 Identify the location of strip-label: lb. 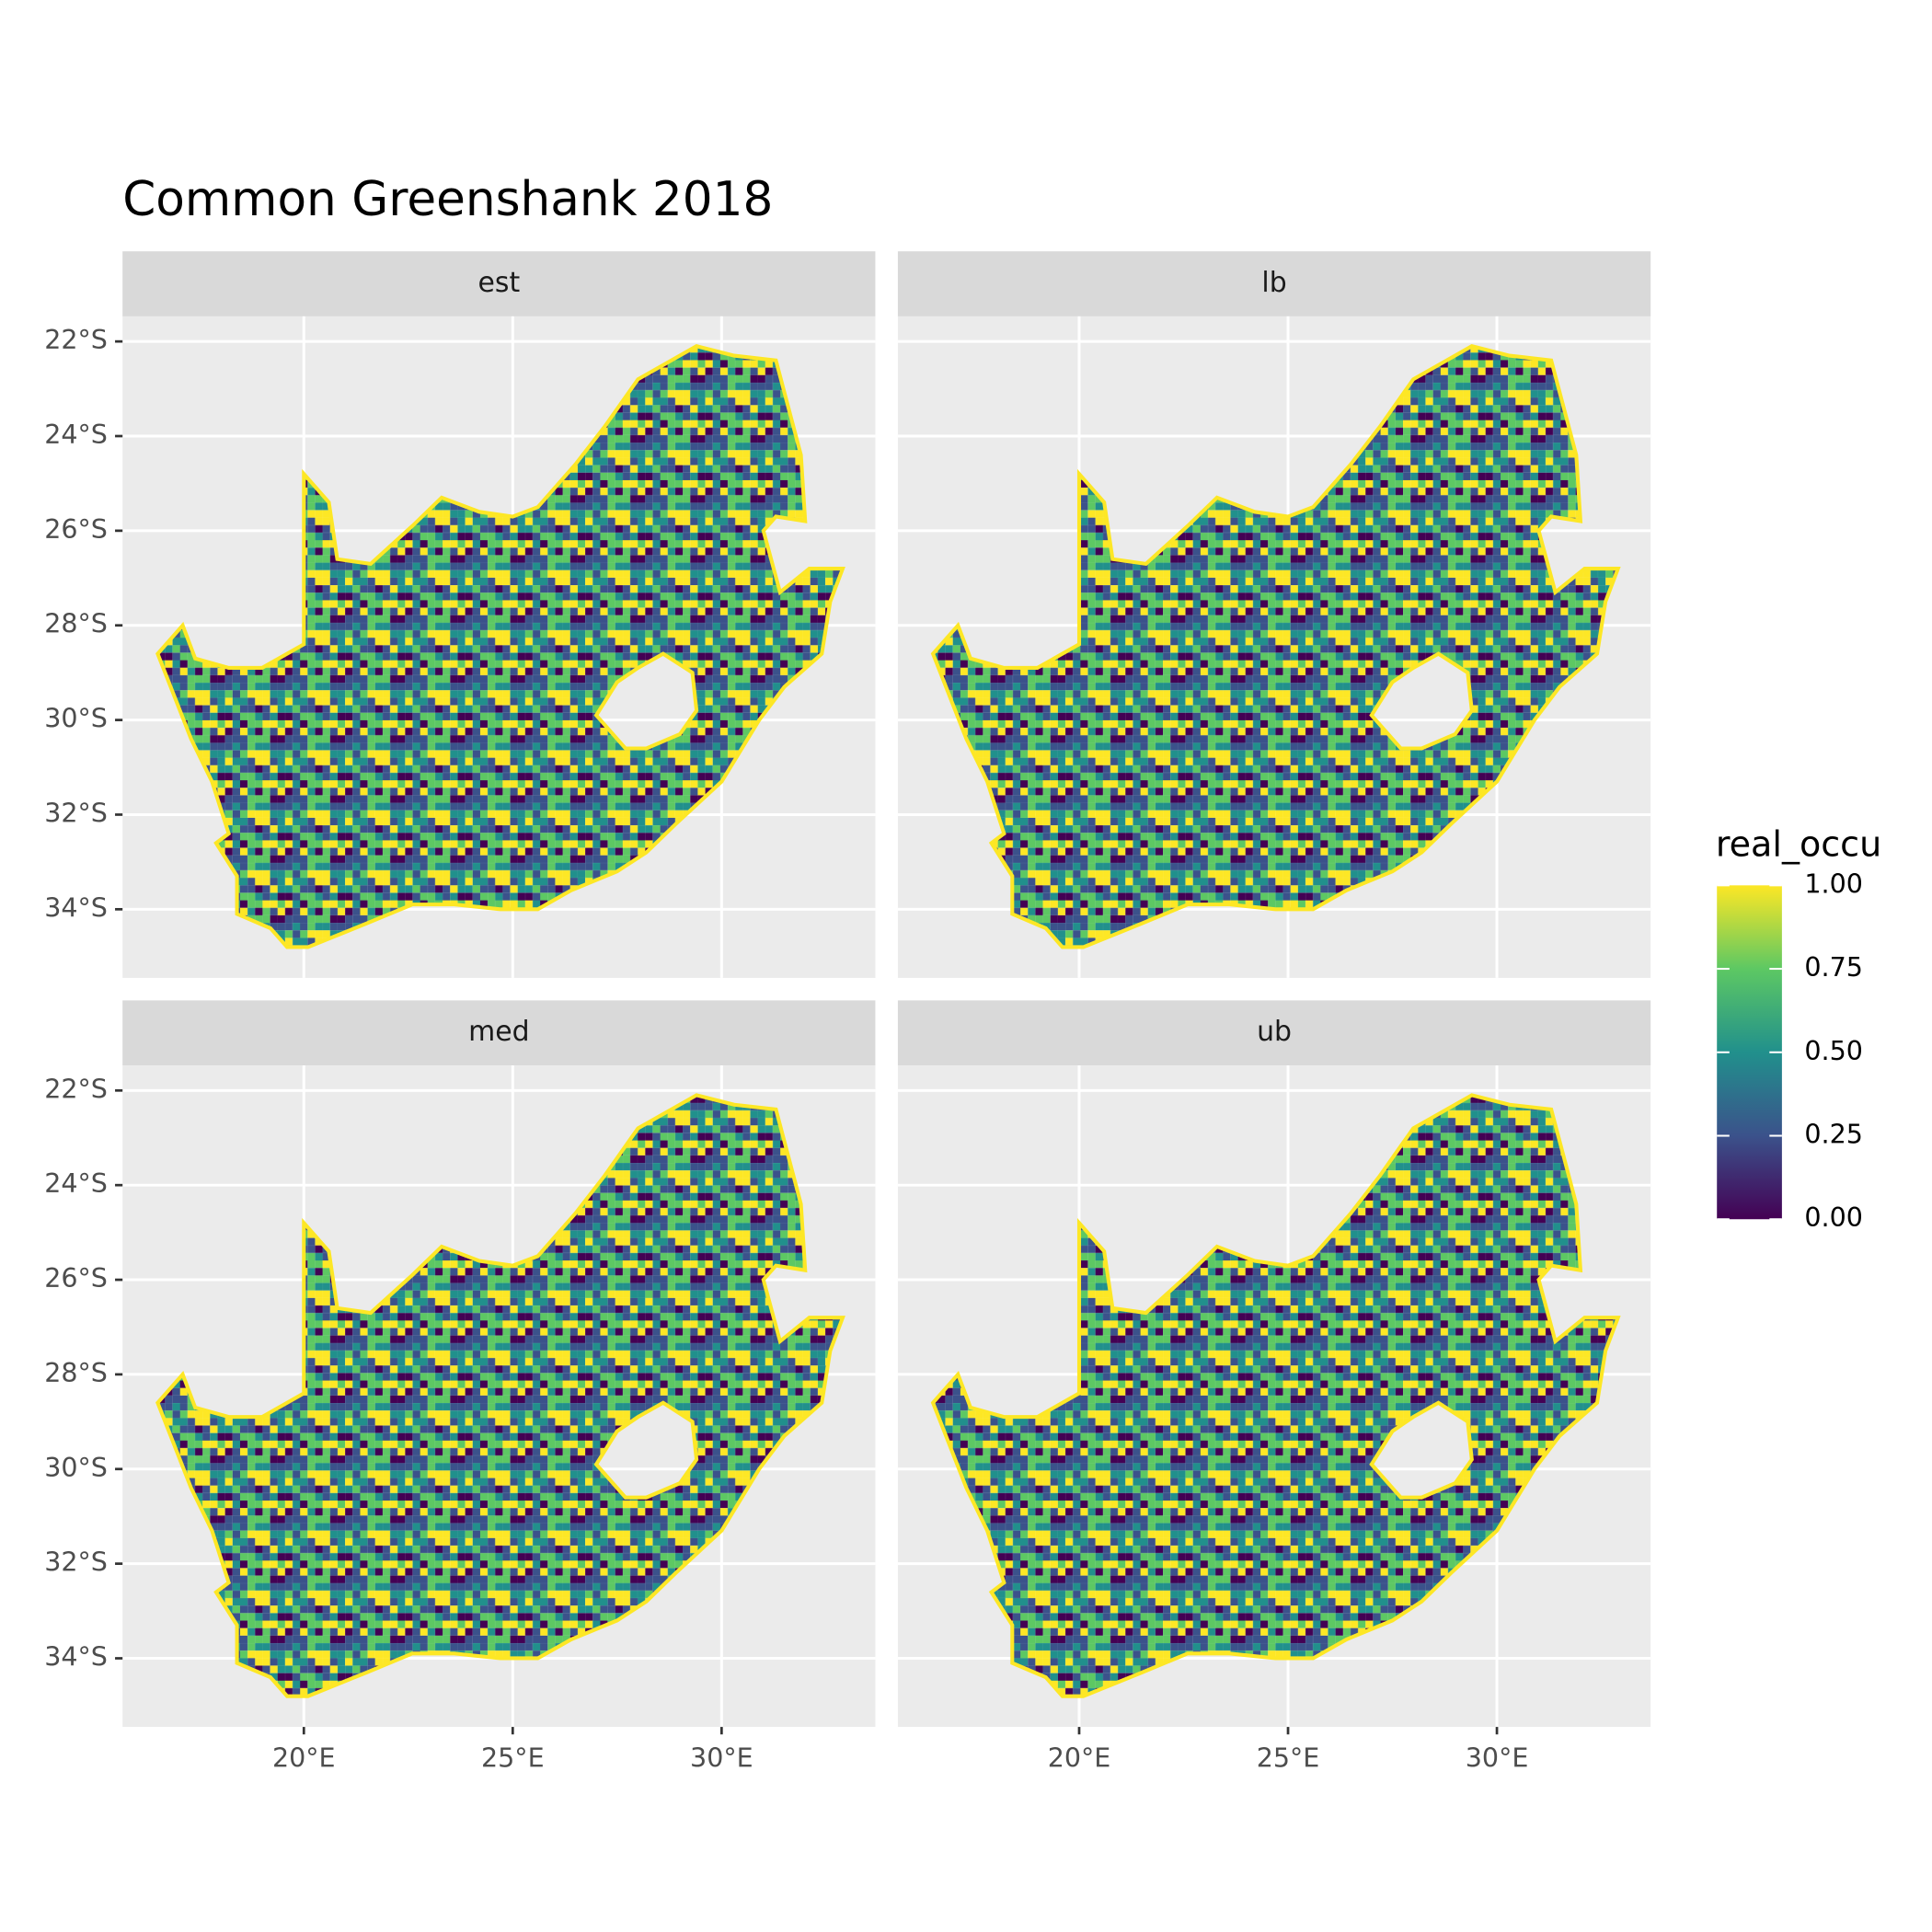
(1273, 283).